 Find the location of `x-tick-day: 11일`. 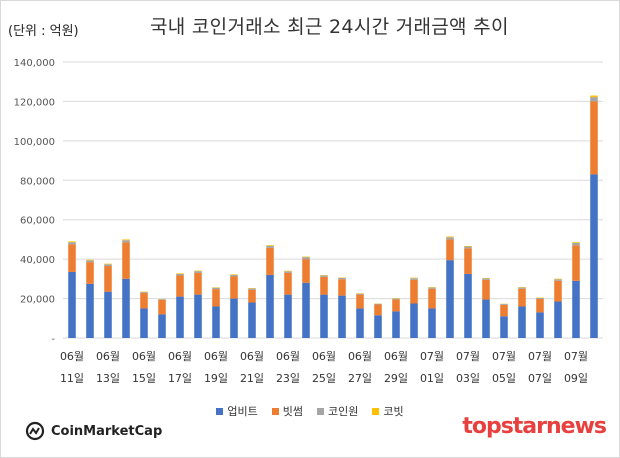

x-tick-day: 11일 is located at coordinates (72, 378).